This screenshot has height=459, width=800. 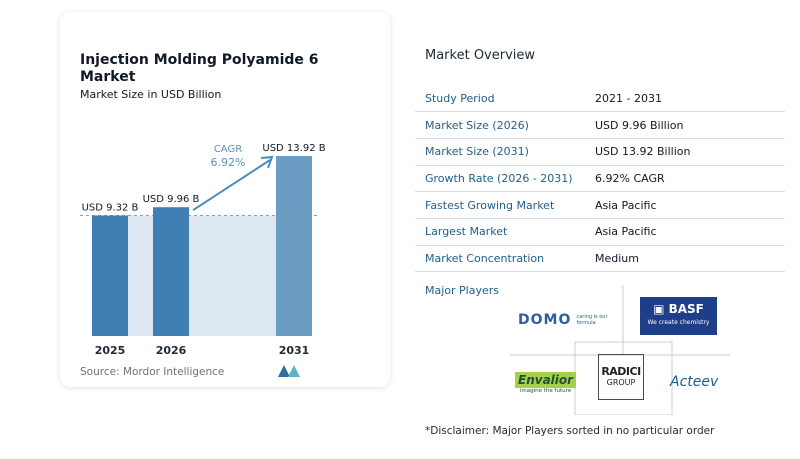 I want to click on overview-row-label: Growth Rate (2026 - 2031), so click(x=500, y=179).